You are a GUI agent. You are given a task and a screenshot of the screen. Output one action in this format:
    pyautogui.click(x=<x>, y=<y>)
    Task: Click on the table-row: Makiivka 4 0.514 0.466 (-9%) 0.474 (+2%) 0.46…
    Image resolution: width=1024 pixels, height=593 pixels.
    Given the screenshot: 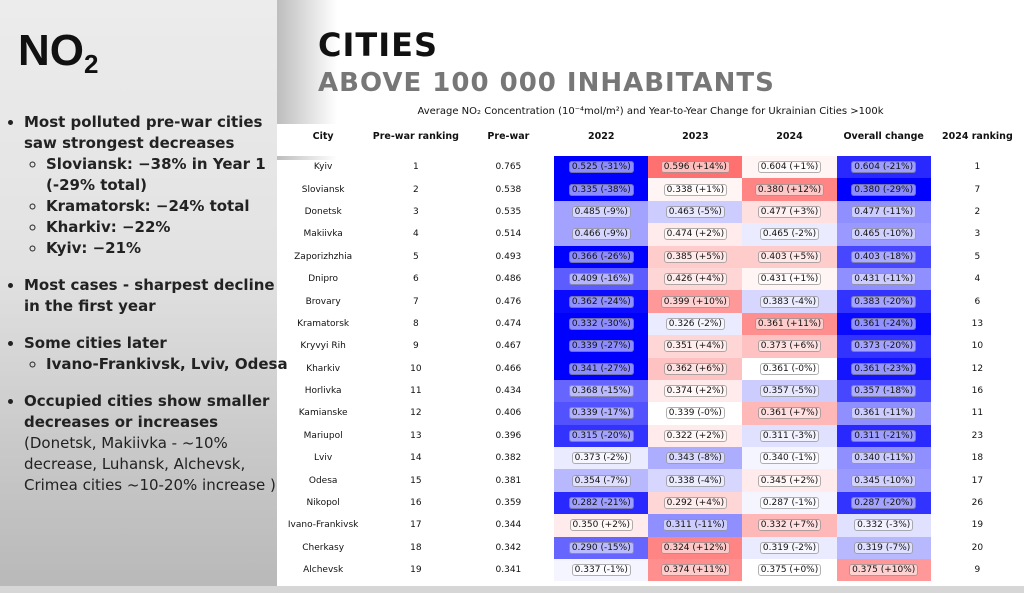 What is the action you would take?
    pyautogui.click(x=650, y=234)
    